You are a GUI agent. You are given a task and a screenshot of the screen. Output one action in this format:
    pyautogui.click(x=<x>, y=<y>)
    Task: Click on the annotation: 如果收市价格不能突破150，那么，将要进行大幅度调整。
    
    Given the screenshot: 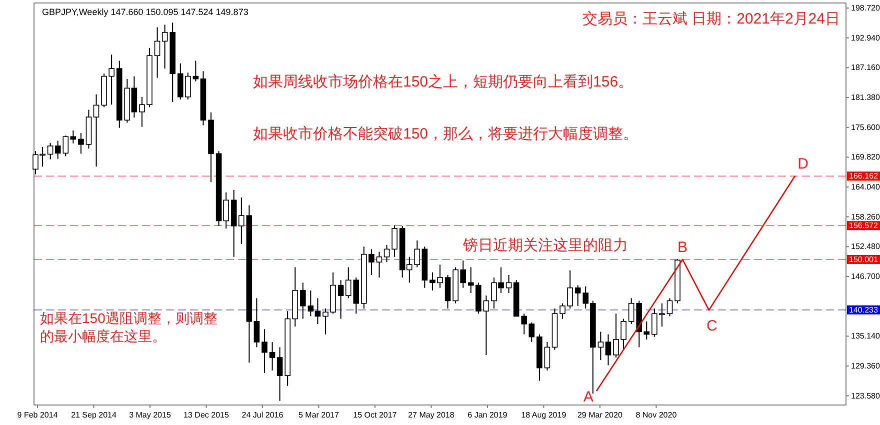 What is the action you would take?
    pyautogui.click(x=445, y=134)
    